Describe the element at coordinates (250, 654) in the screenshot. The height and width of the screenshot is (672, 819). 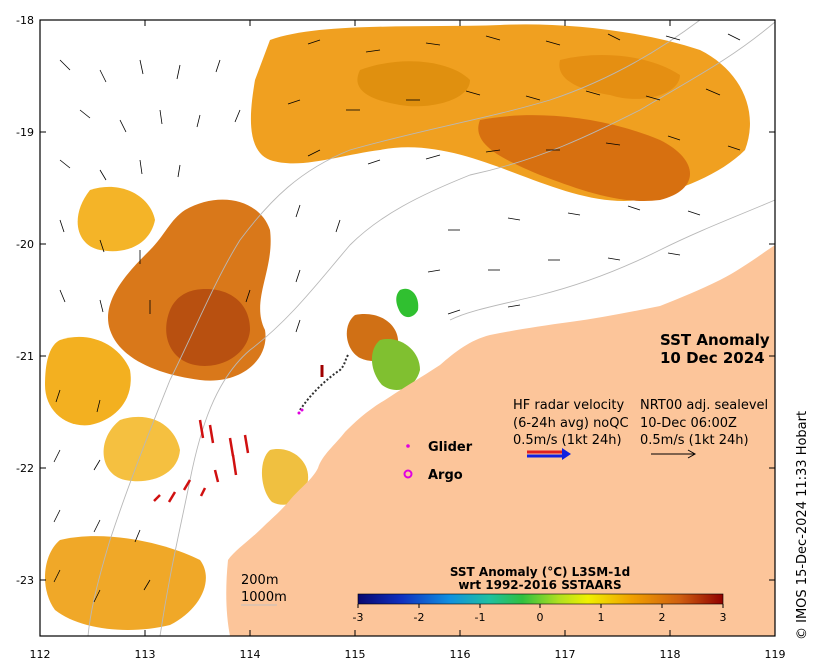
I see `lon-label: 114` at that location.